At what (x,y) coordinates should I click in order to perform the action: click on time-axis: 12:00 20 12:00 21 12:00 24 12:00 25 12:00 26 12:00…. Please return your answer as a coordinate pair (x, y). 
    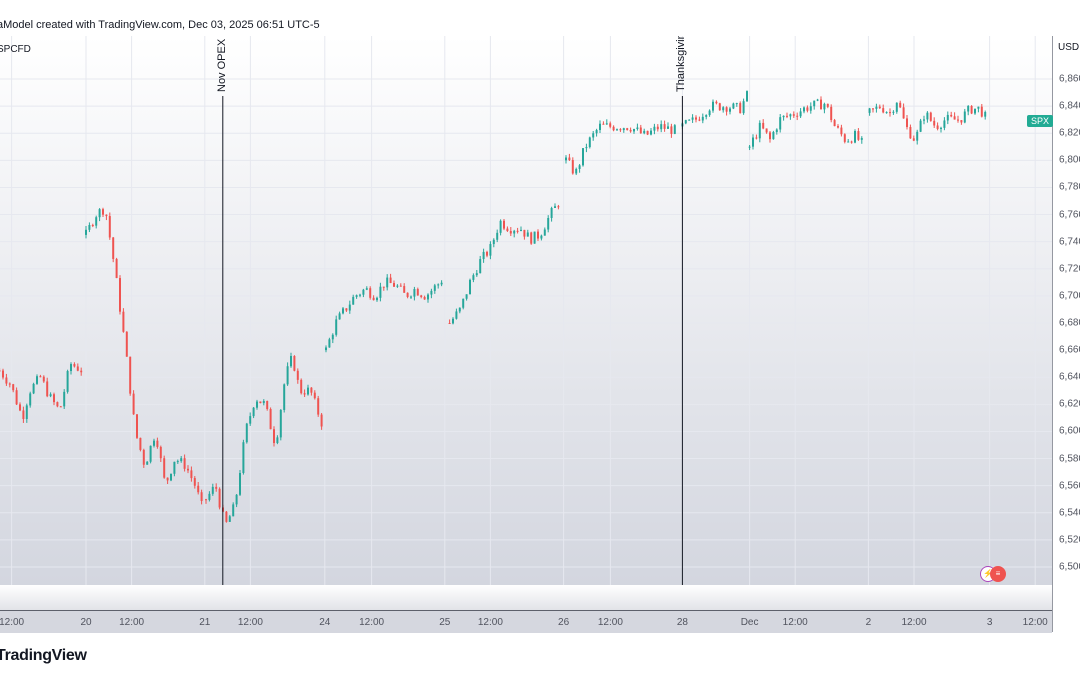
    Looking at the image, I should click on (526, 621).